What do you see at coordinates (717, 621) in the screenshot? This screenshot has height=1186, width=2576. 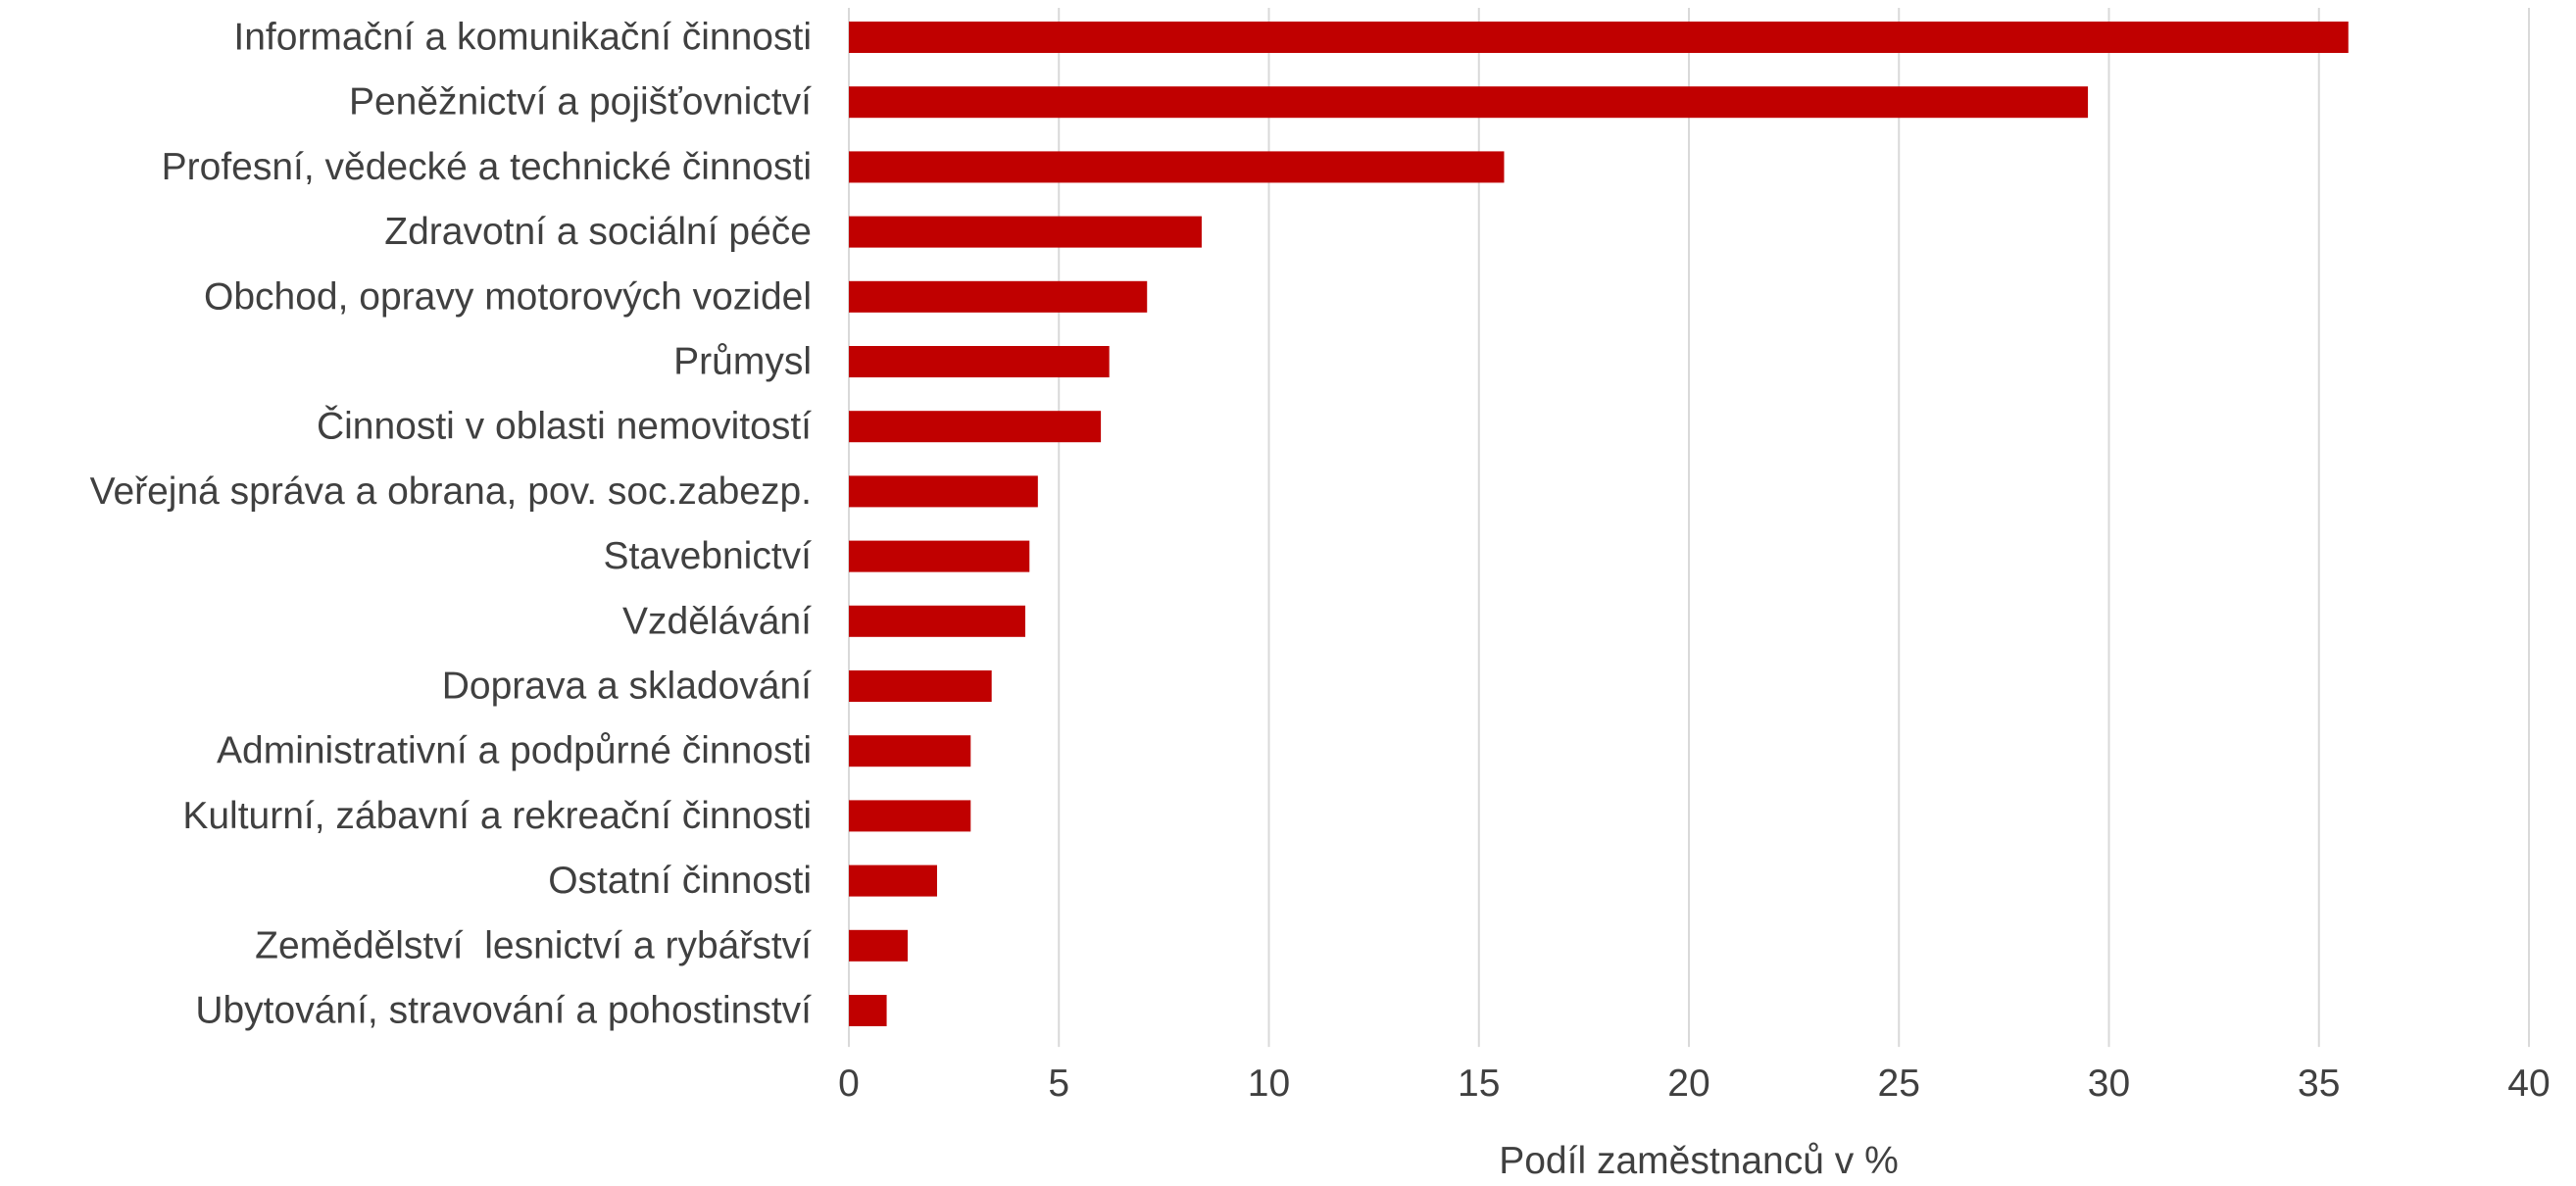 I see `category-label: Vzdělávání` at bounding box center [717, 621].